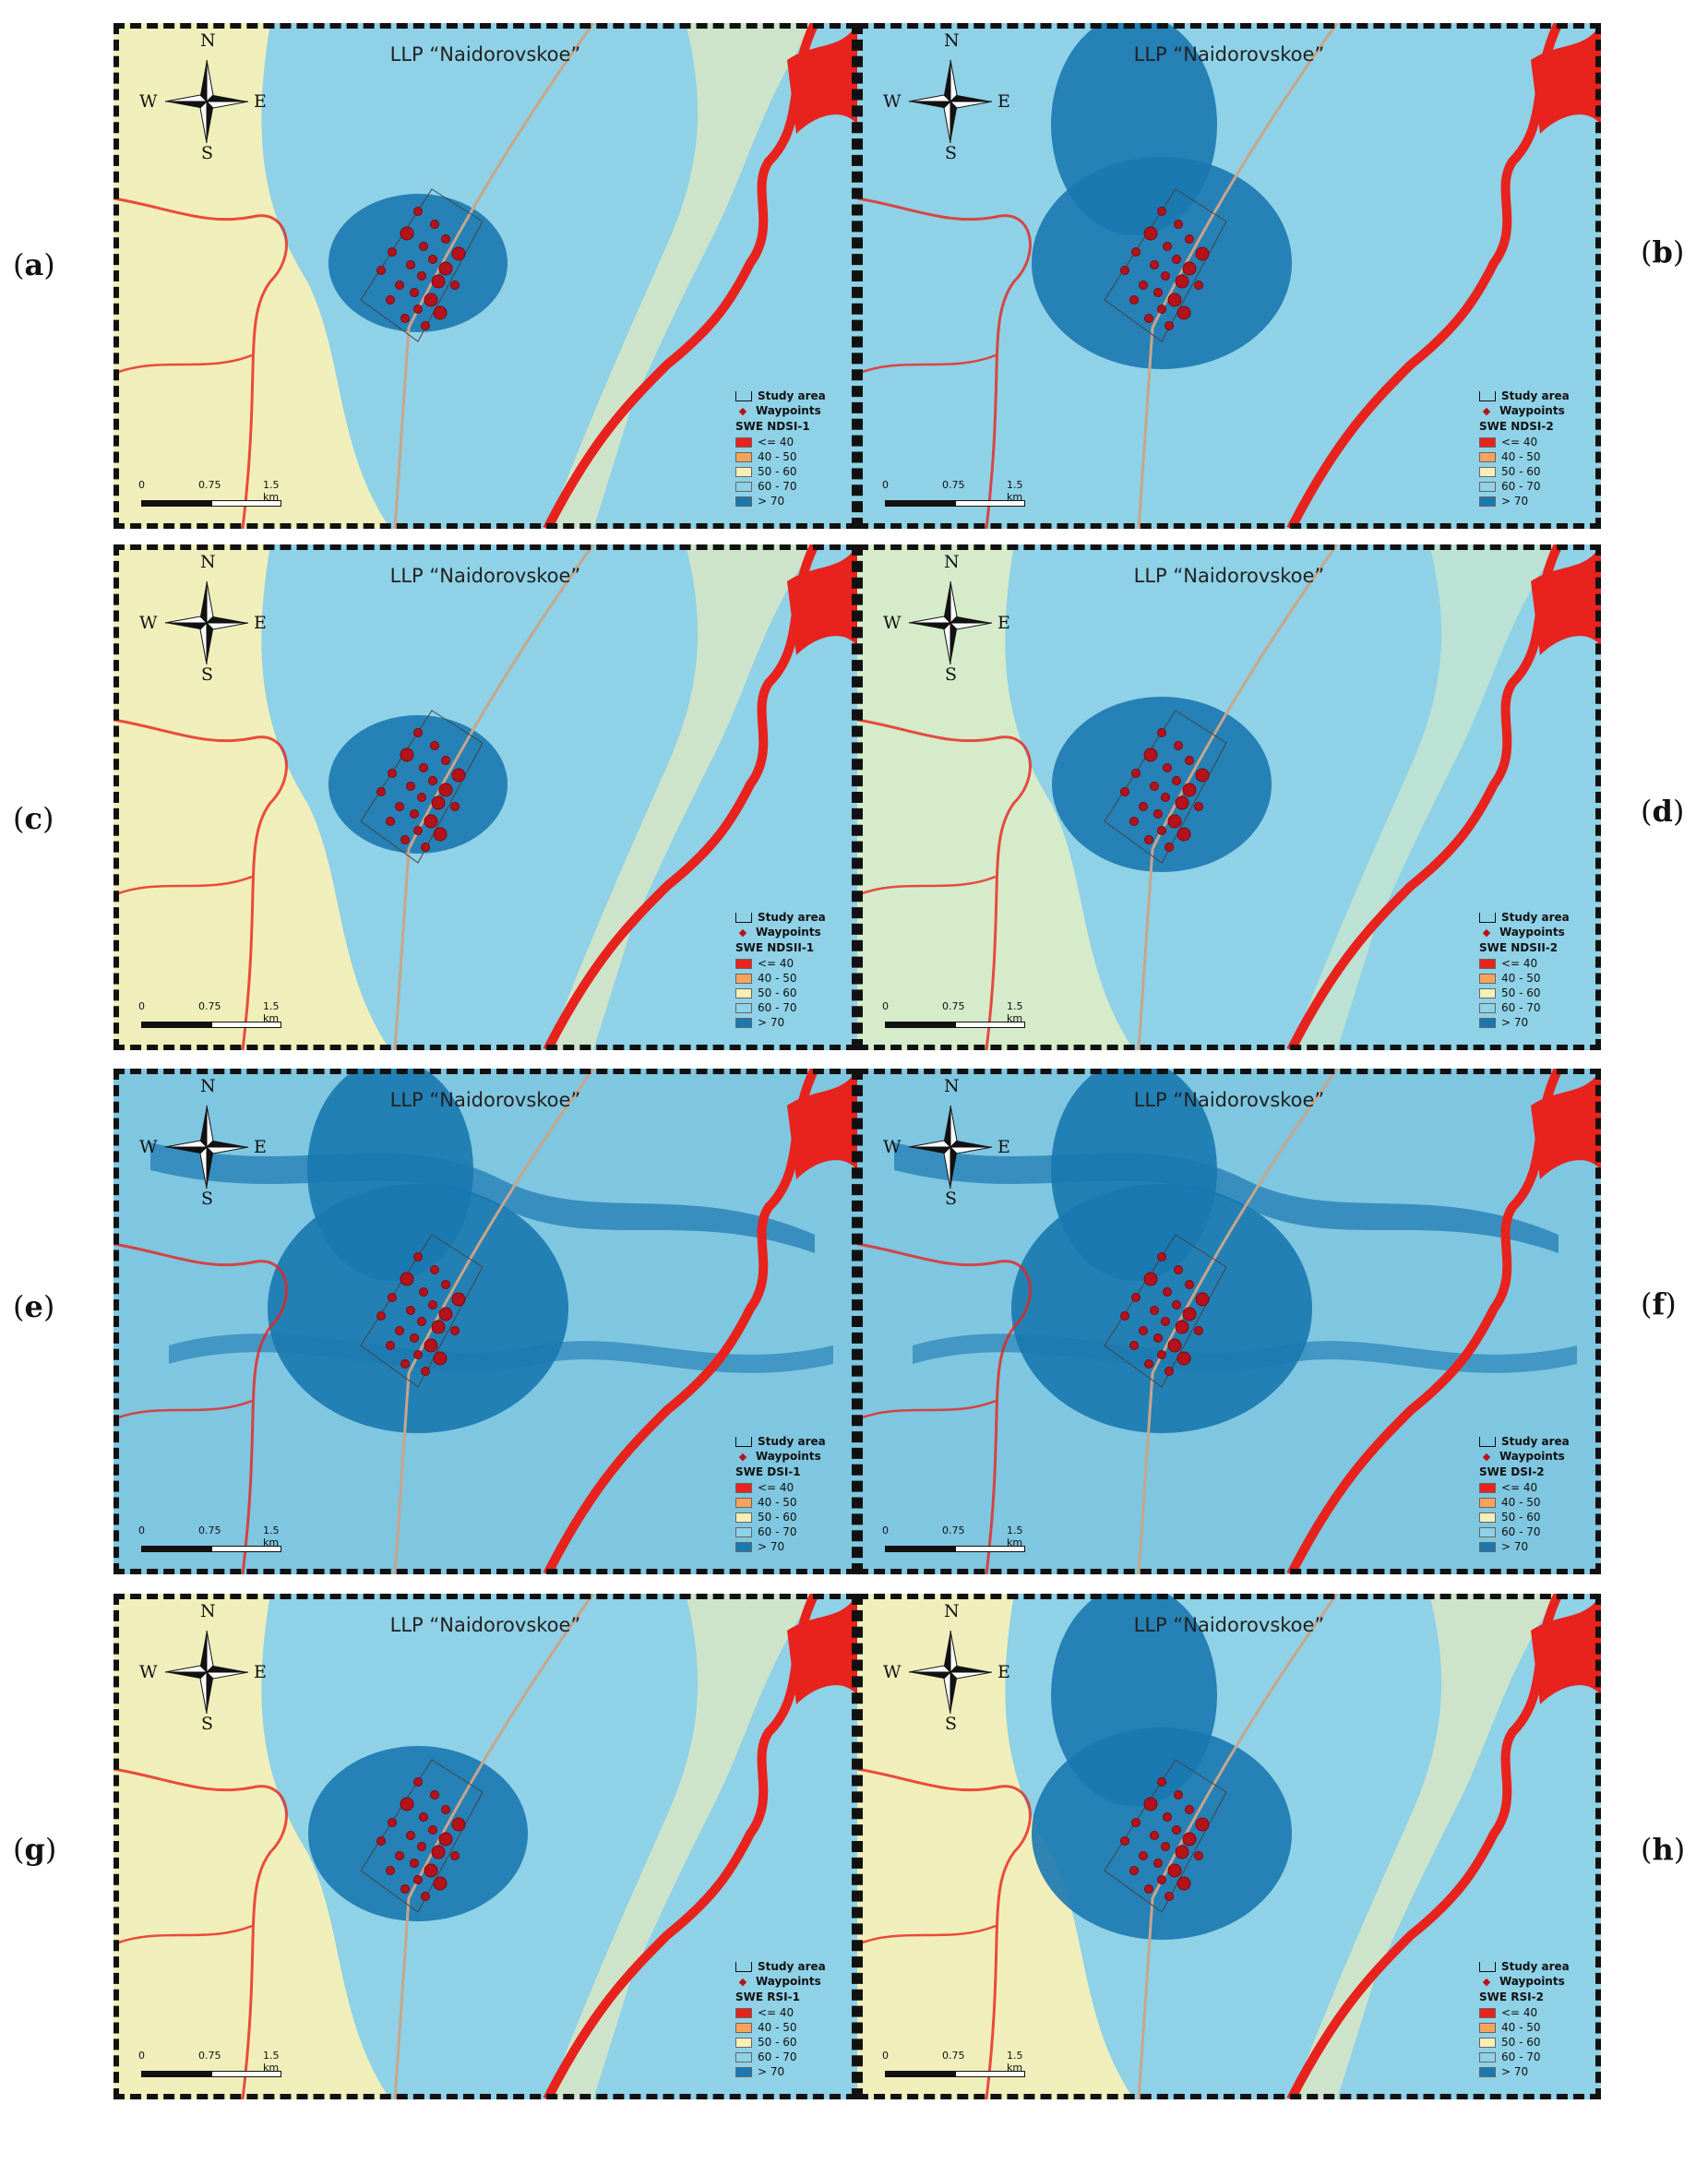 The height and width of the screenshot is (2164, 1708). I want to click on legend-waypoints-label: Waypoints, so click(788, 1456).